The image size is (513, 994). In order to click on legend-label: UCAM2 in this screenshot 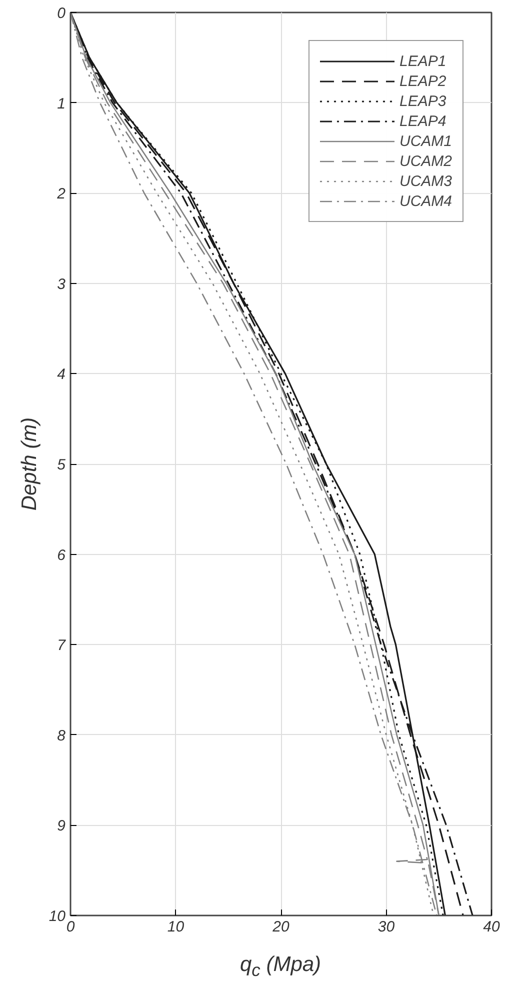, I will do `click(425, 161)`.